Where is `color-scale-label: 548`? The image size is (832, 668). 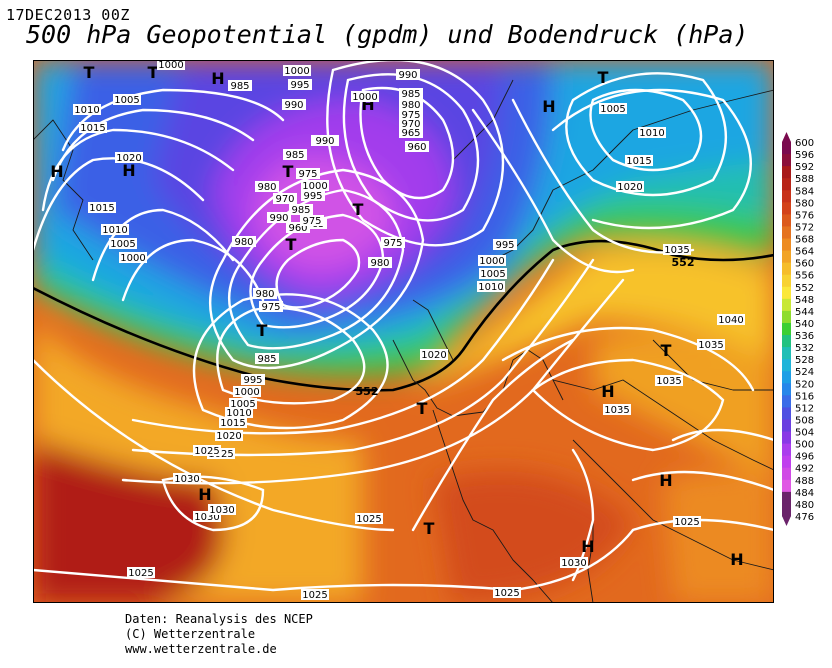 color-scale-label: 548 is located at coordinates (804, 300).